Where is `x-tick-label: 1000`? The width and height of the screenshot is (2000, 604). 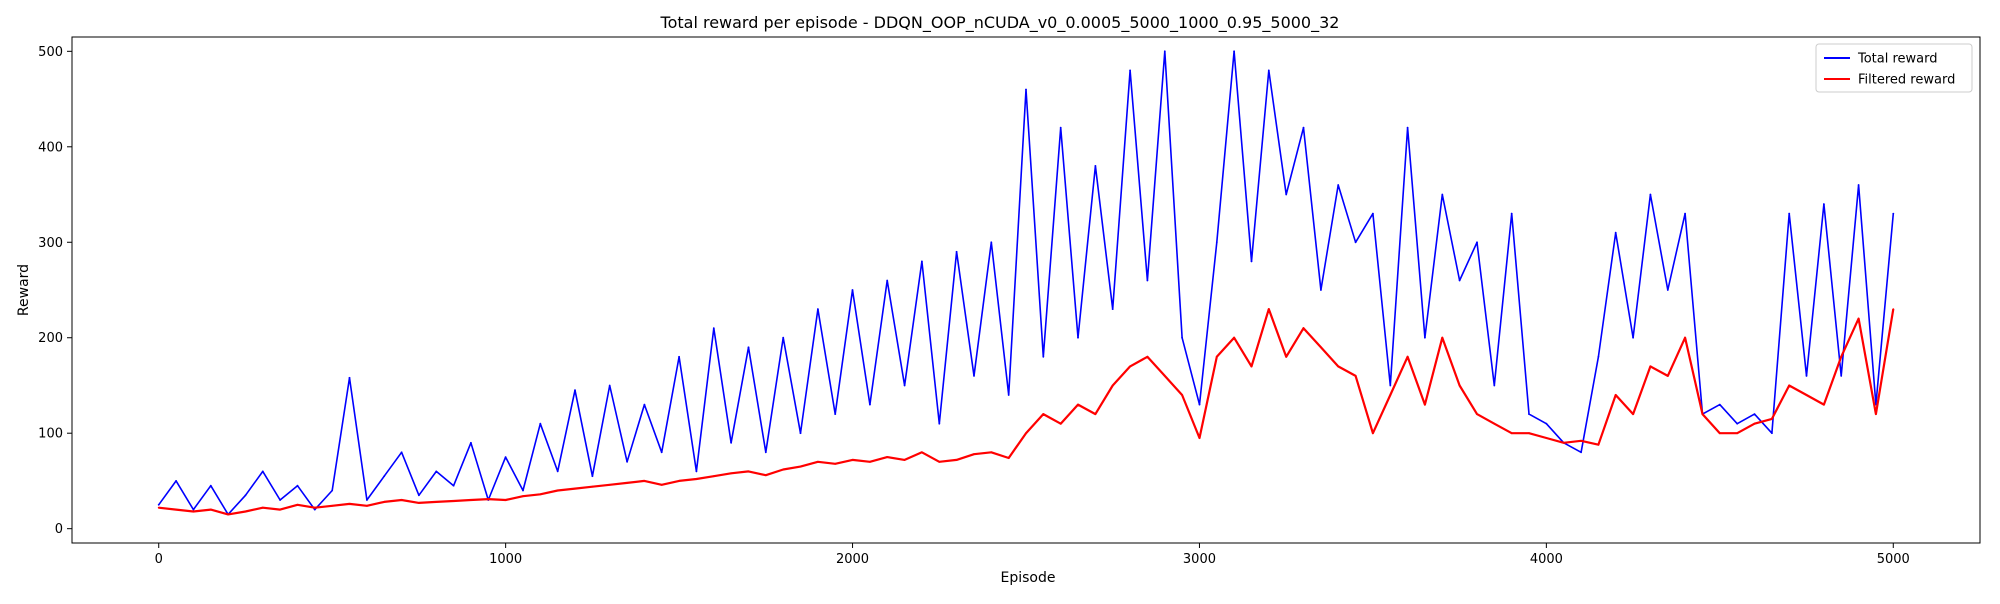 x-tick-label: 1000 is located at coordinates (505, 559).